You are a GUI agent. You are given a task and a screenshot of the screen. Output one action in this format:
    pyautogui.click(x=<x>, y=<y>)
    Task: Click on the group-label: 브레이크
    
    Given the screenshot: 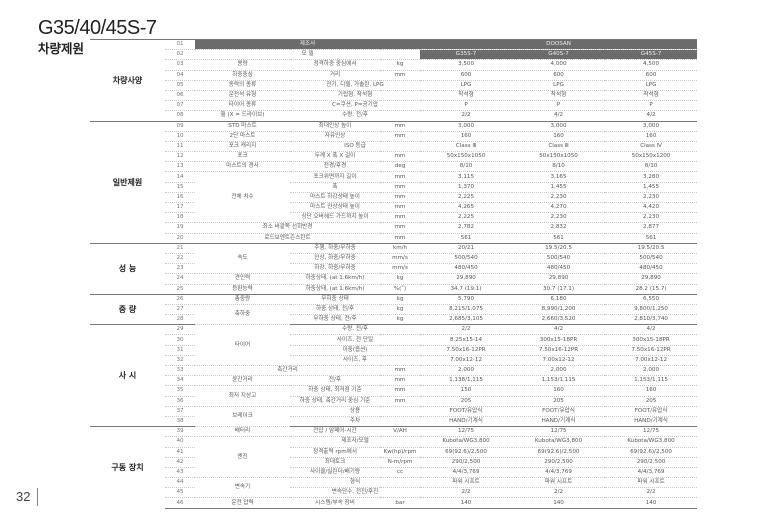 What is the action you would take?
    pyautogui.click(x=242, y=417)
    